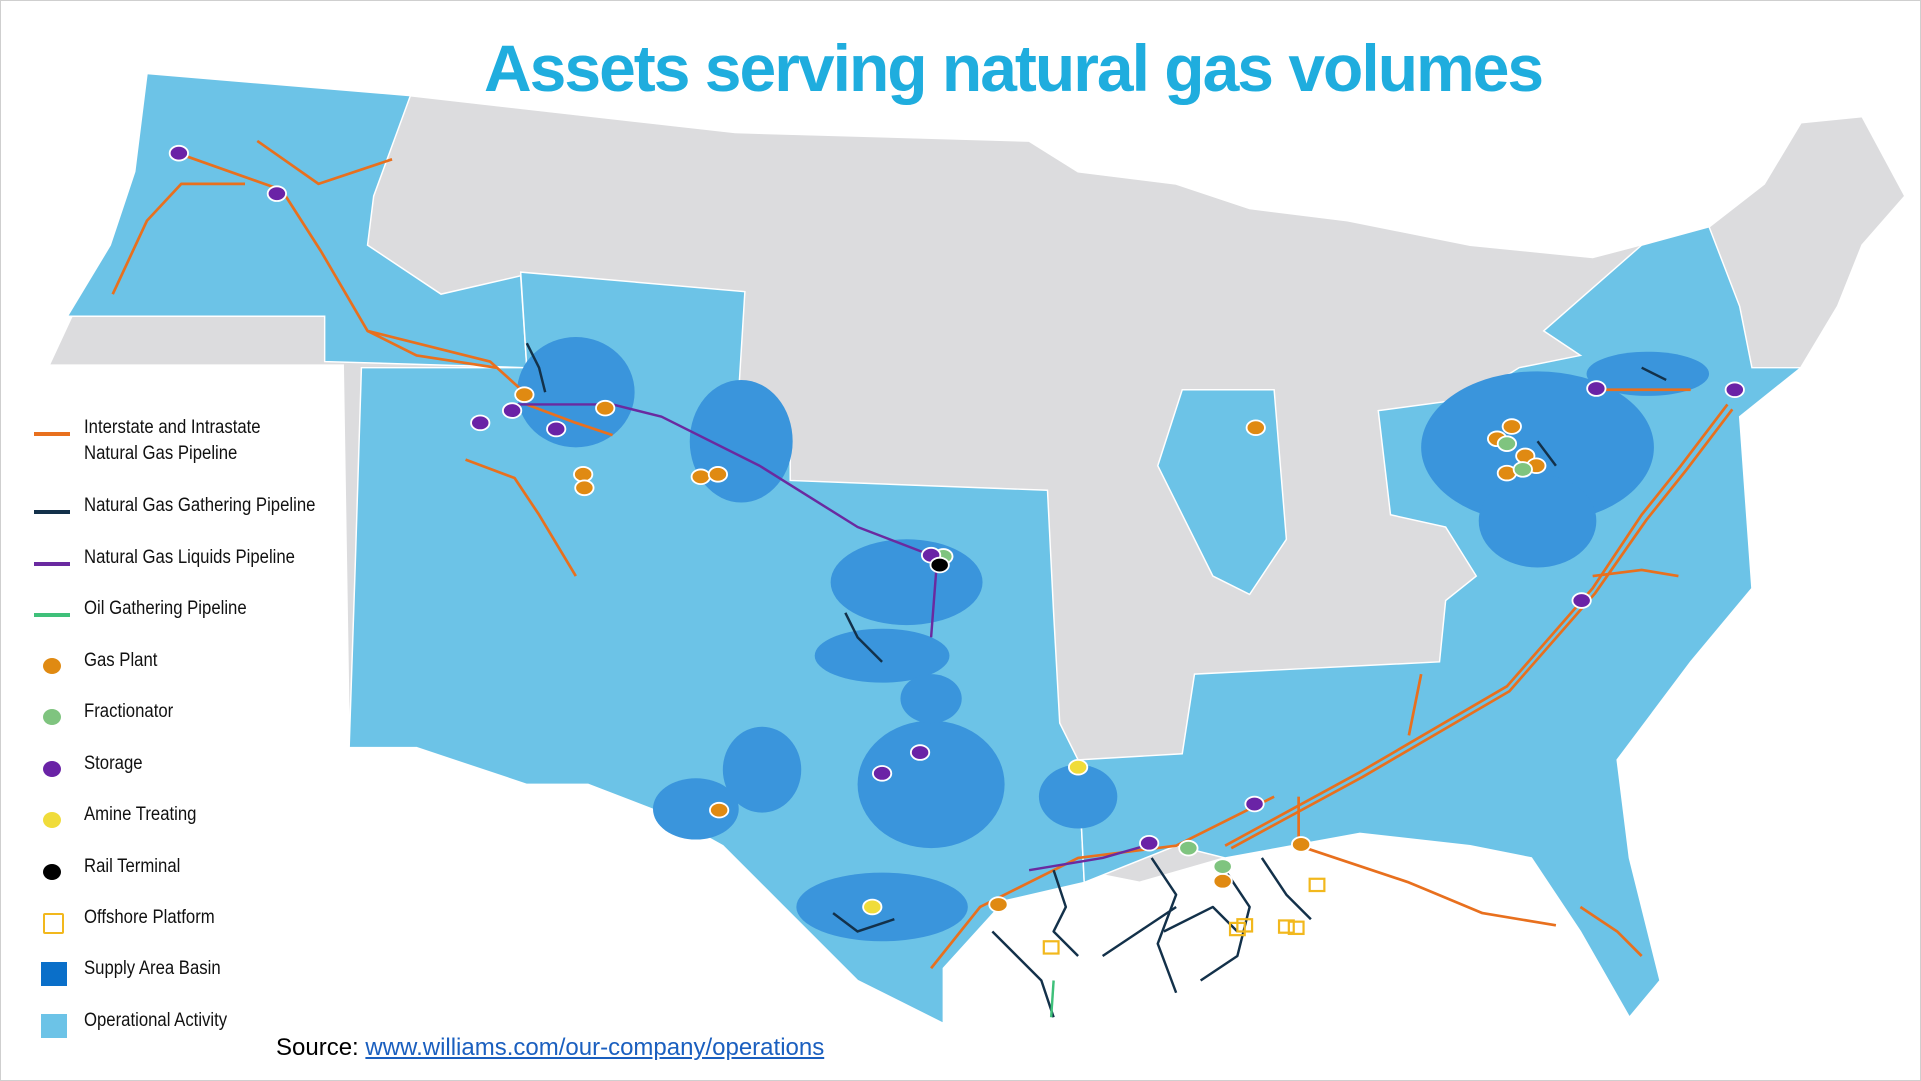 This screenshot has width=1921, height=1081. Describe the element at coordinates (113, 763) in the screenshot. I see `legend-label: Storage` at that location.